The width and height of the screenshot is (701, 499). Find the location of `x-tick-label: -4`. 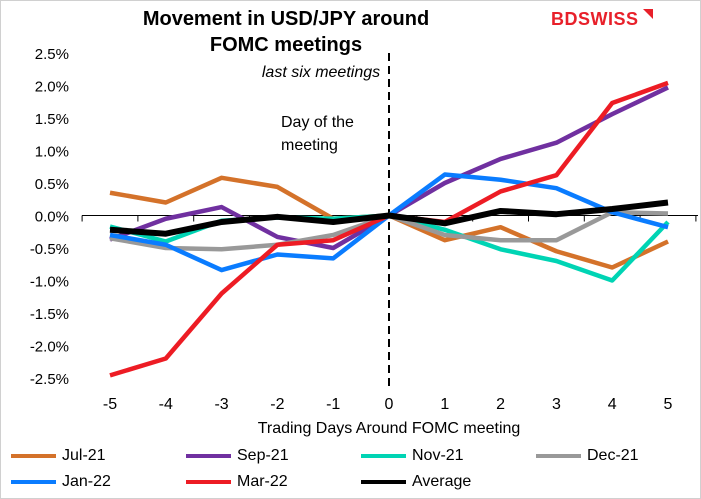

x-tick-label: -4 is located at coordinates (166, 404).